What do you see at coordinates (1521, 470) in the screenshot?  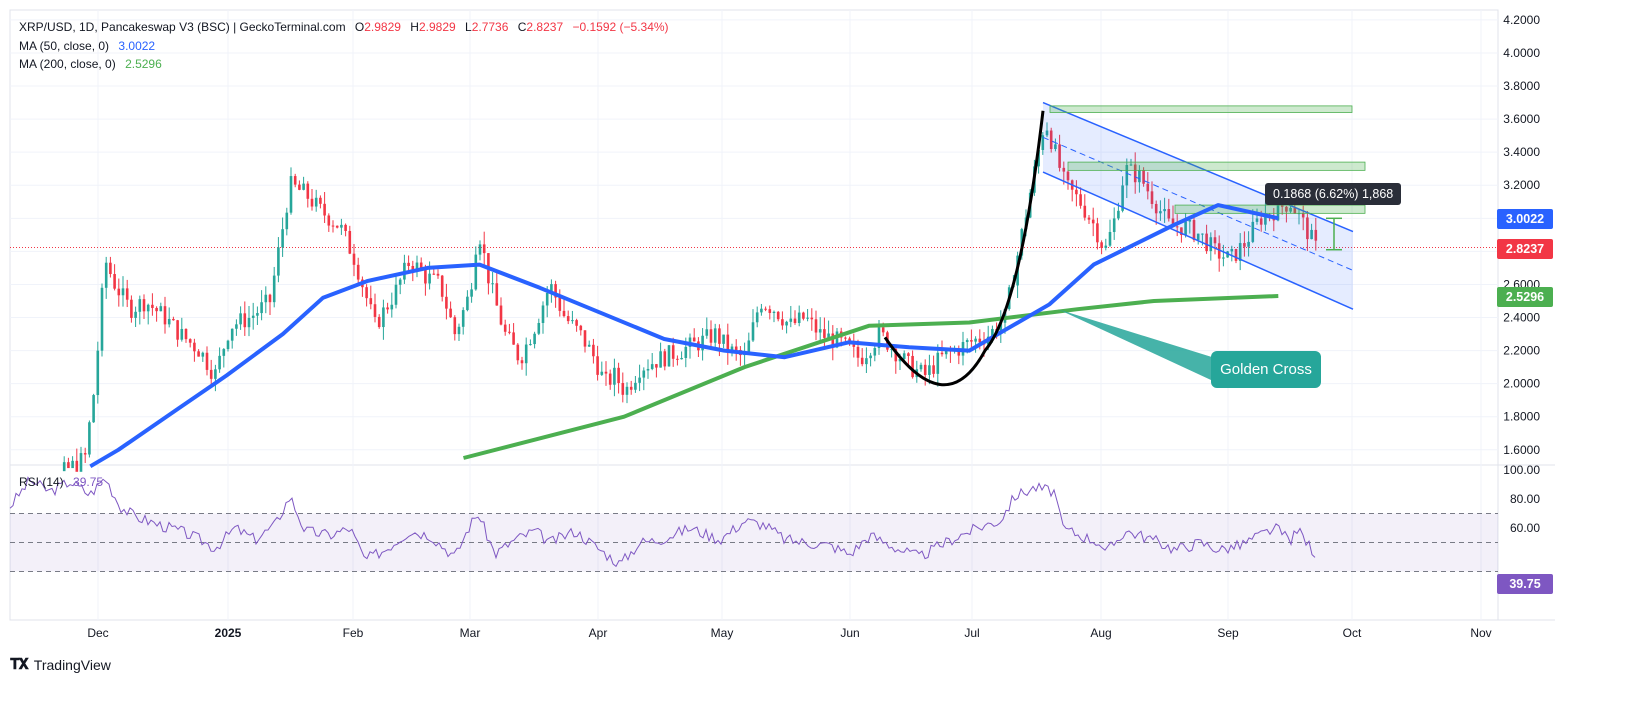 I see `rsi-tick-label: 100.00` at bounding box center [1521, 470].